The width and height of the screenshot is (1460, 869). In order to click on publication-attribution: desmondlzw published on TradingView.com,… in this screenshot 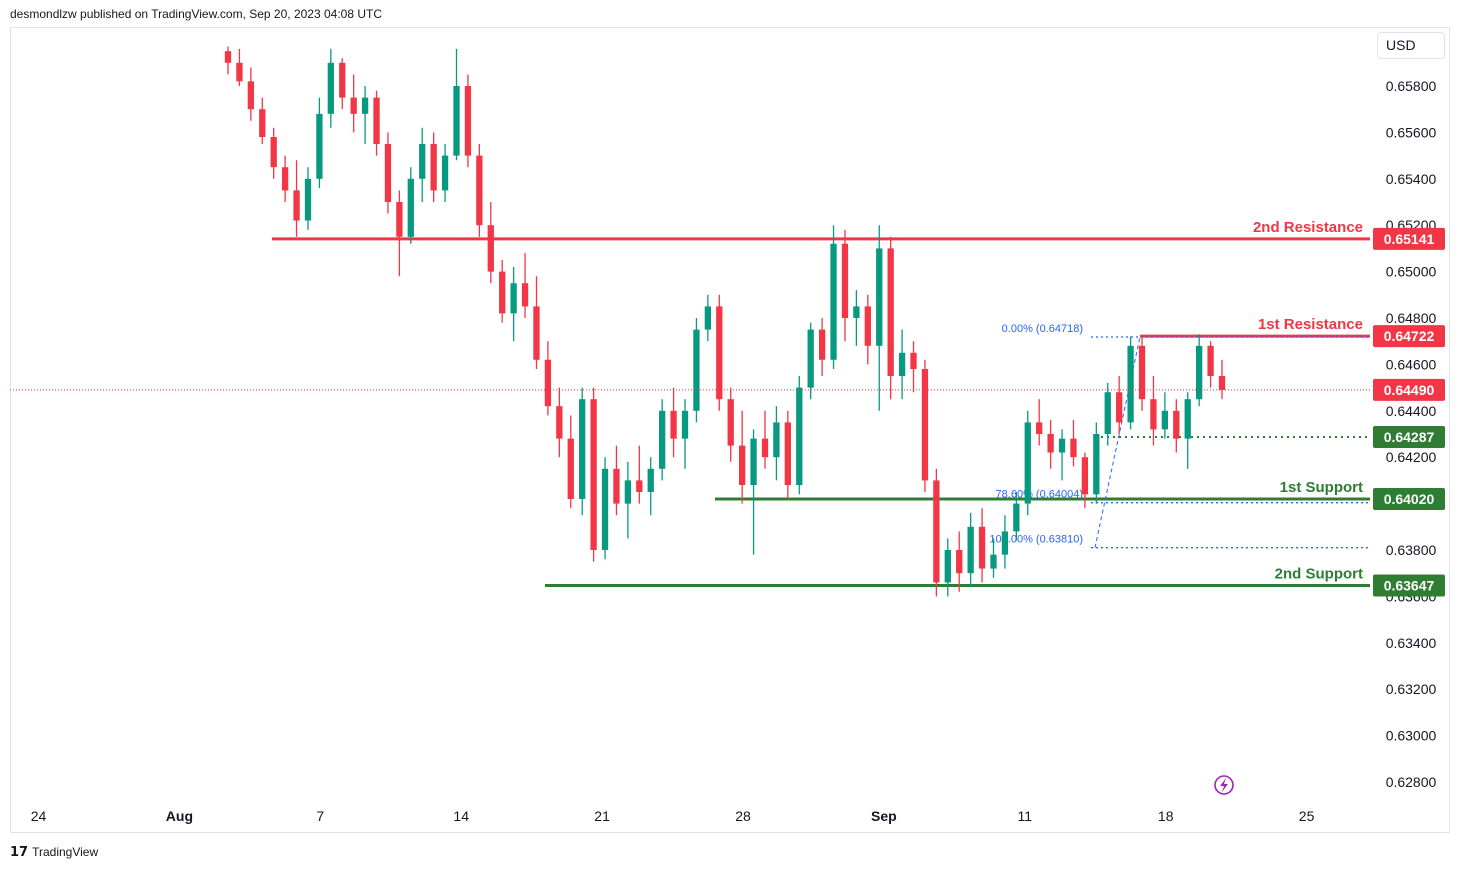, I will do `click(196, 14)`.